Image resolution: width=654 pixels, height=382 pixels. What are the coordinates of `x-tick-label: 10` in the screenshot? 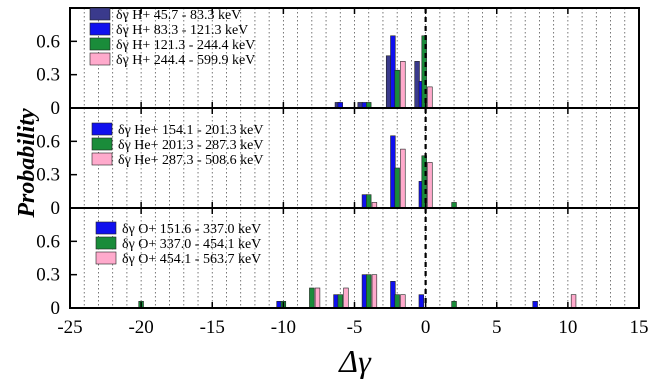 It's located at (567, 327).